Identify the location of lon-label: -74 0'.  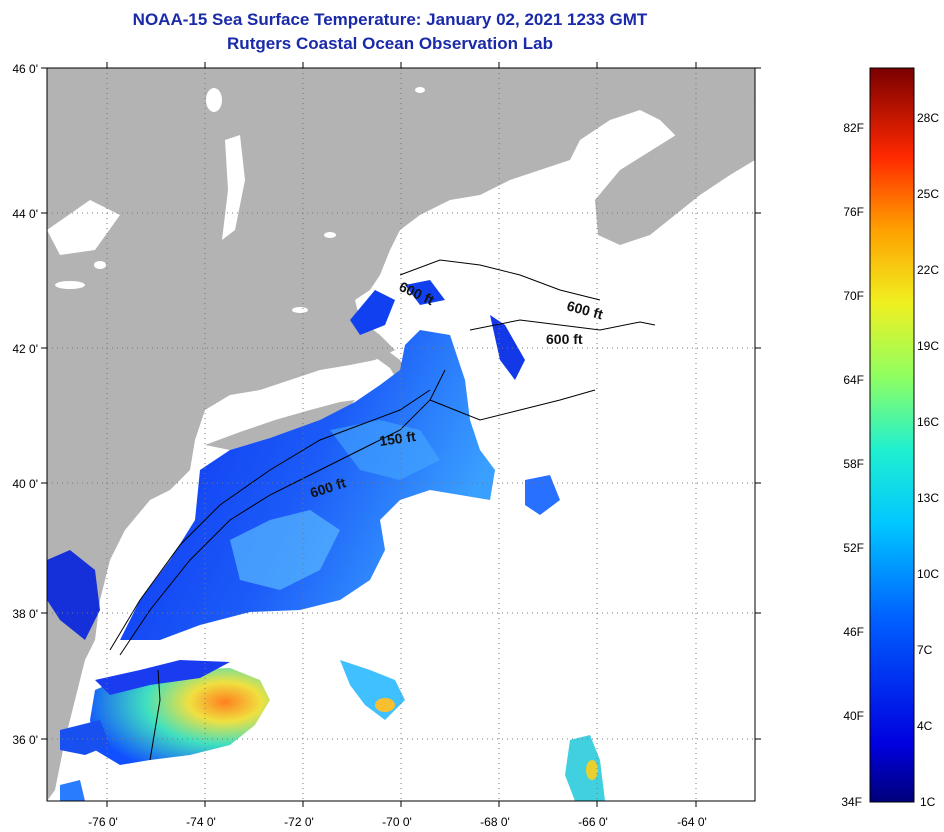
(201, 822).